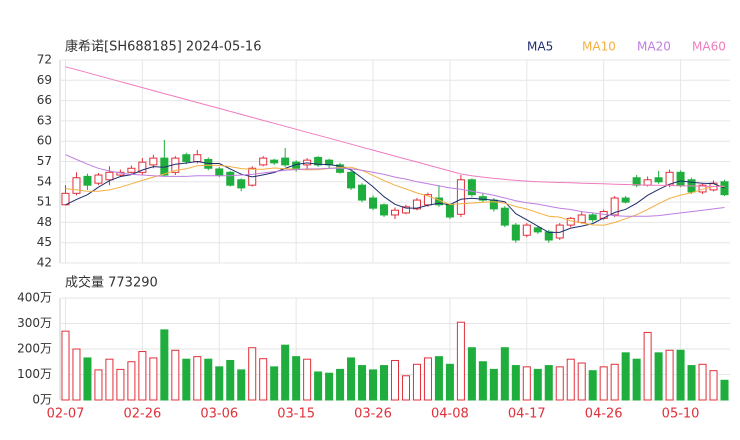 The width and height of the screenshot is (740, 440). I want to click on y-tick-label: 400万, so click(34, 298).